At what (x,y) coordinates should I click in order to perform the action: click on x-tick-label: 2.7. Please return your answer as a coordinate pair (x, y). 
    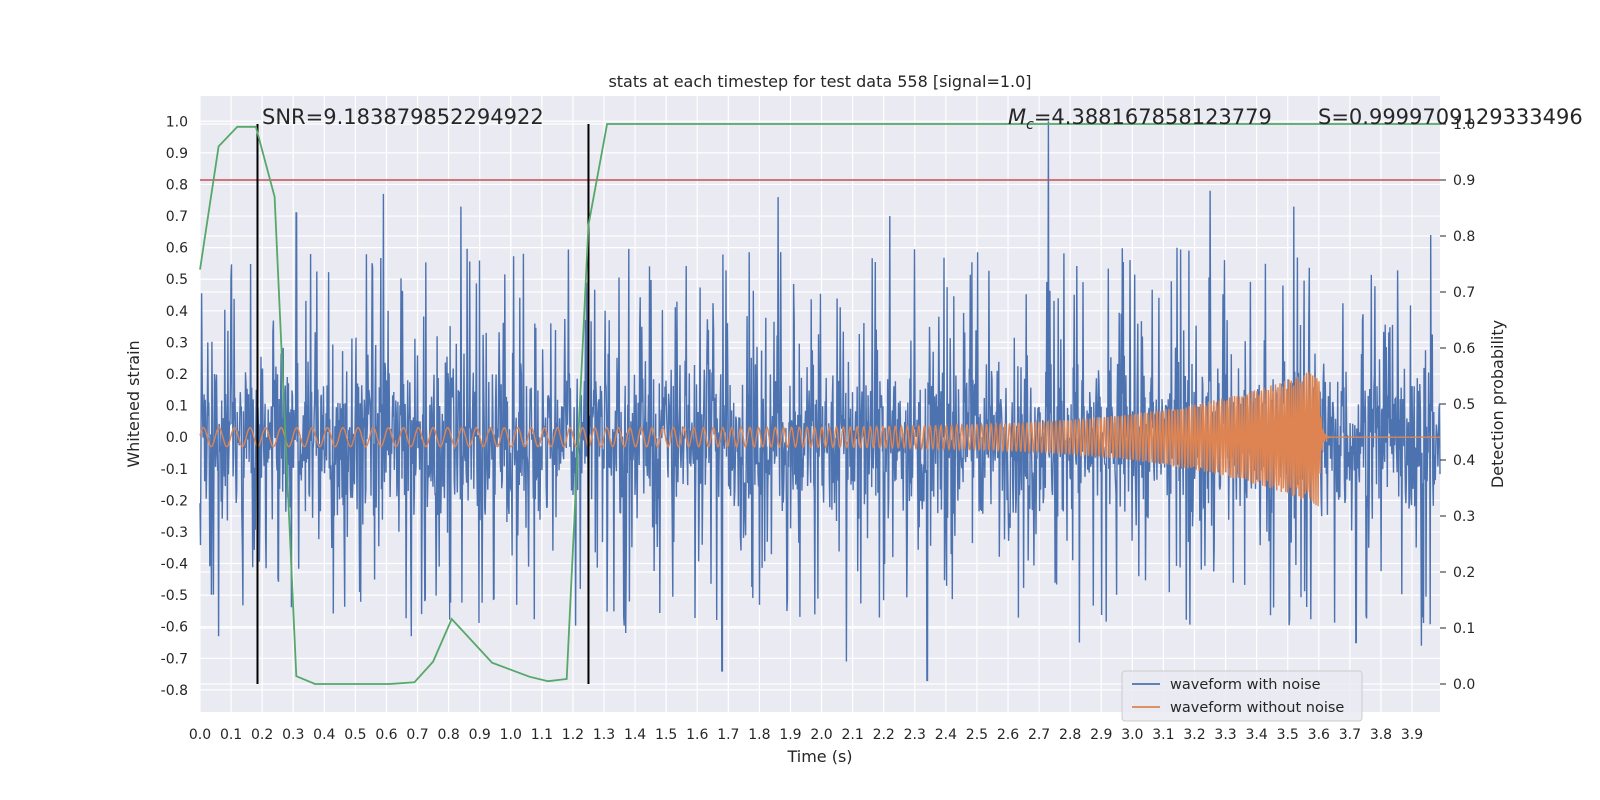
    Looking at the image, I should click on (1039, 735).